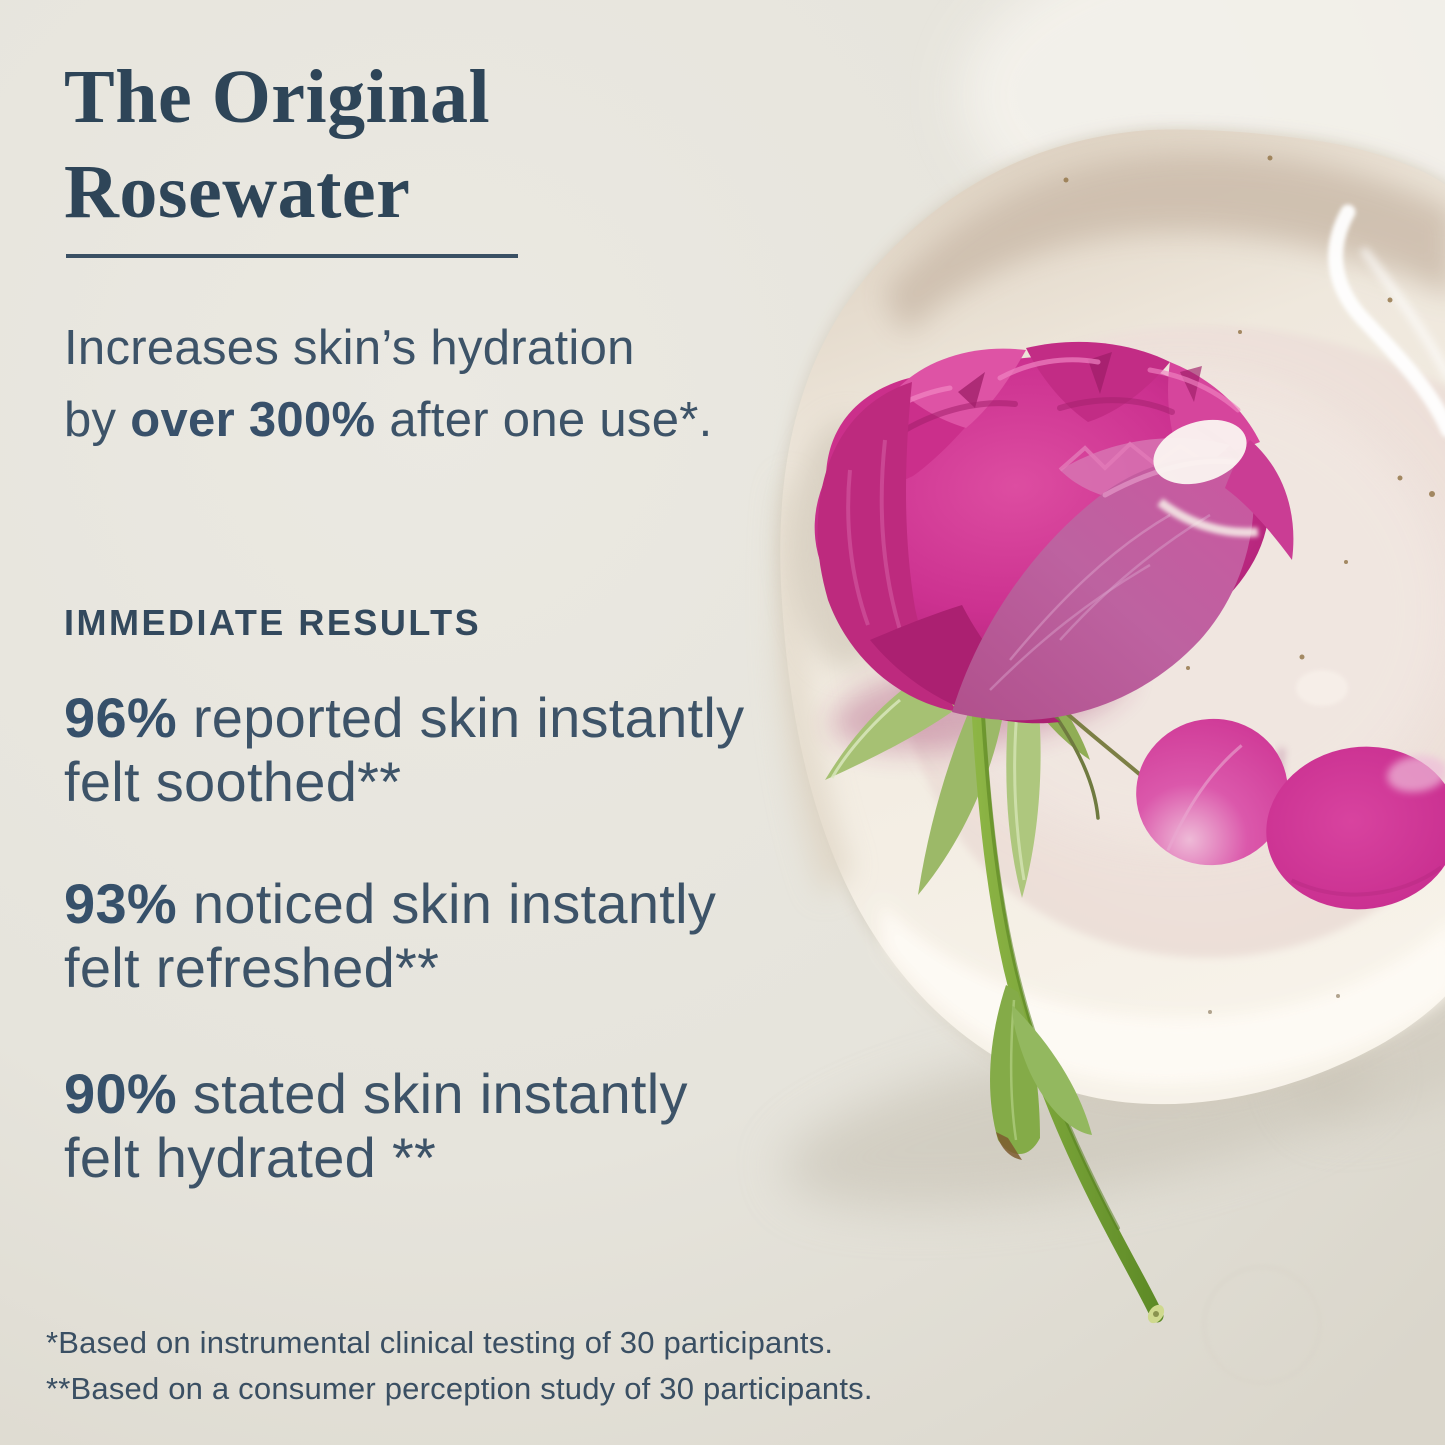  Describe the element at coordinates (97, 420) in the screenshot. I see `lede-line2-pre: by` at that location.